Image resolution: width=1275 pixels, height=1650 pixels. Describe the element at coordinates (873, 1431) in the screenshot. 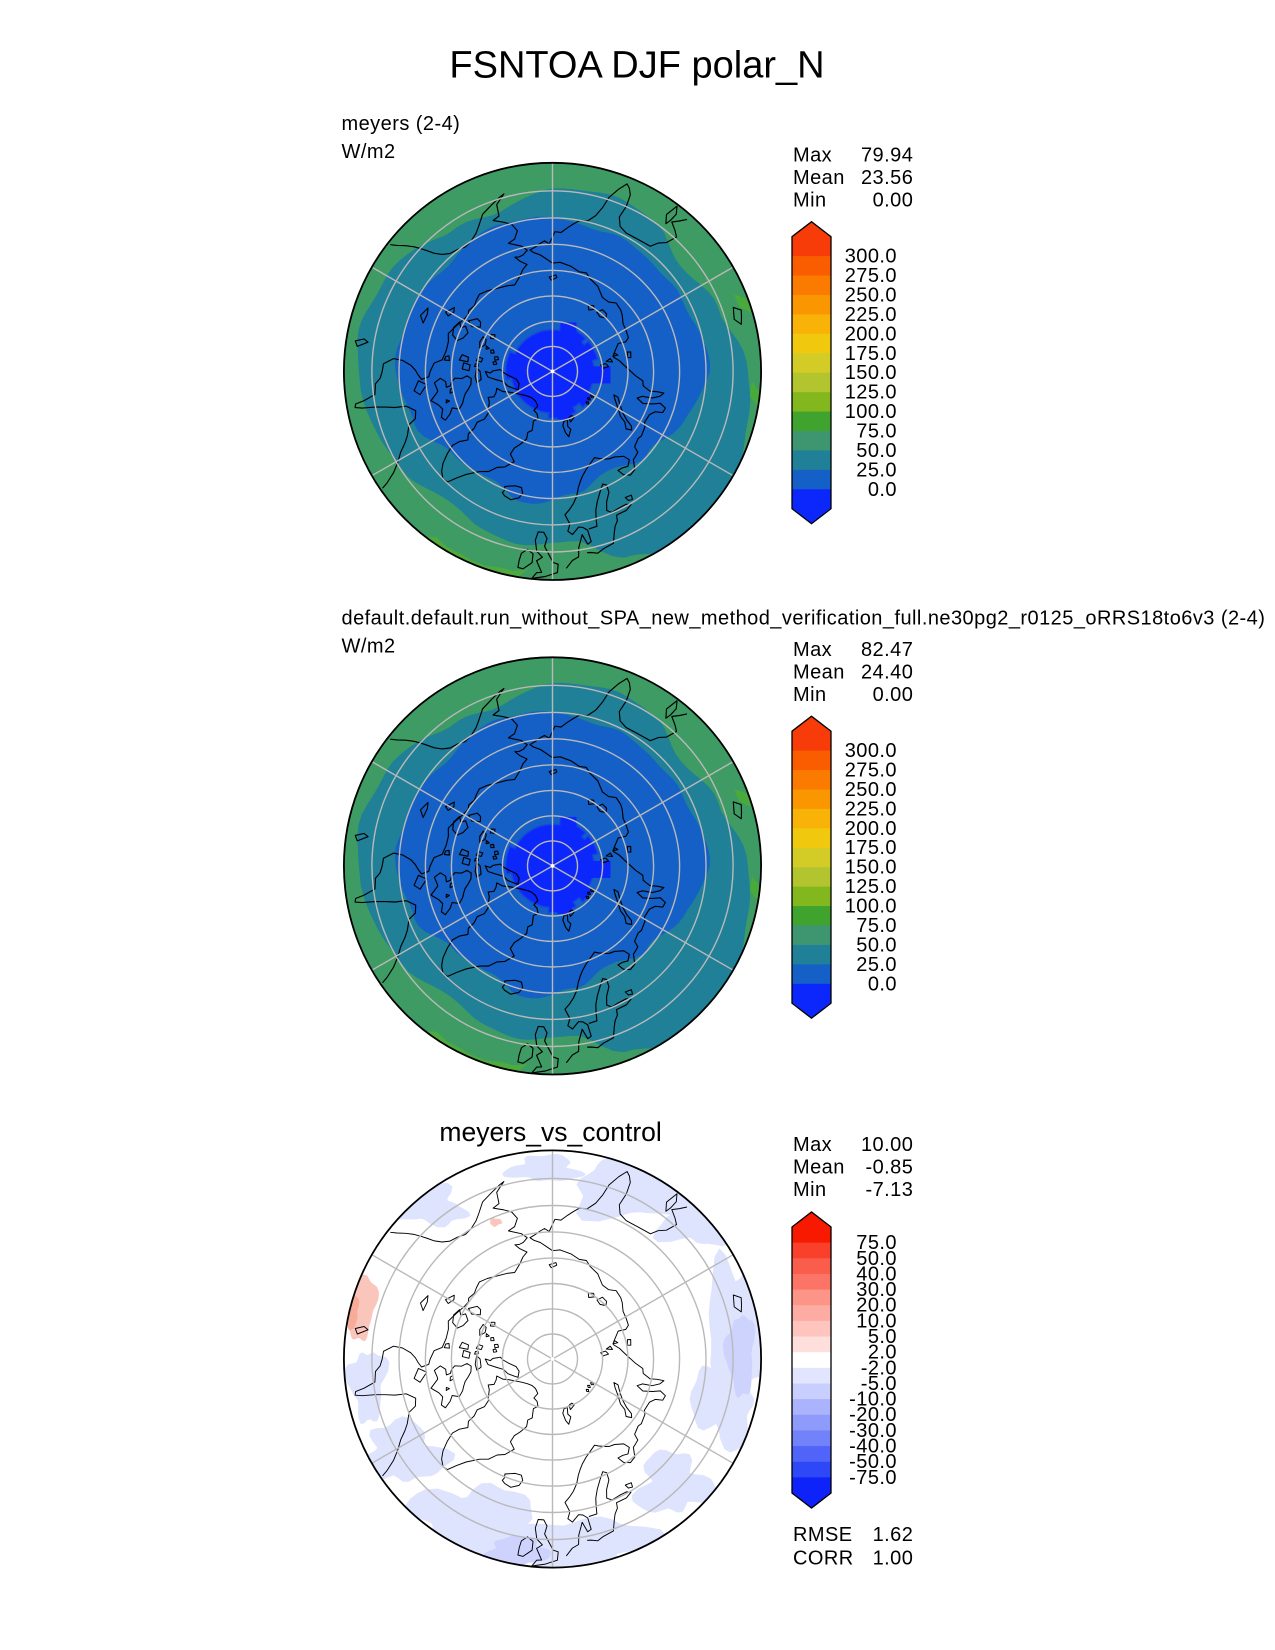

I see `svg-text: -30.0` at that location.